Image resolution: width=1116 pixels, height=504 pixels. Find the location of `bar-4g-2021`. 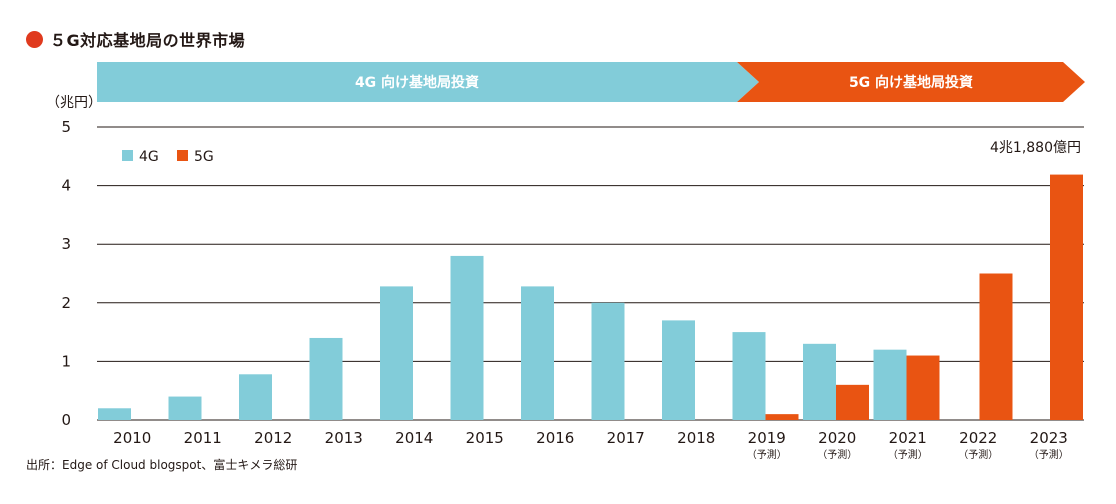

bar-4g-2021 is located at coordinates (890, 384).